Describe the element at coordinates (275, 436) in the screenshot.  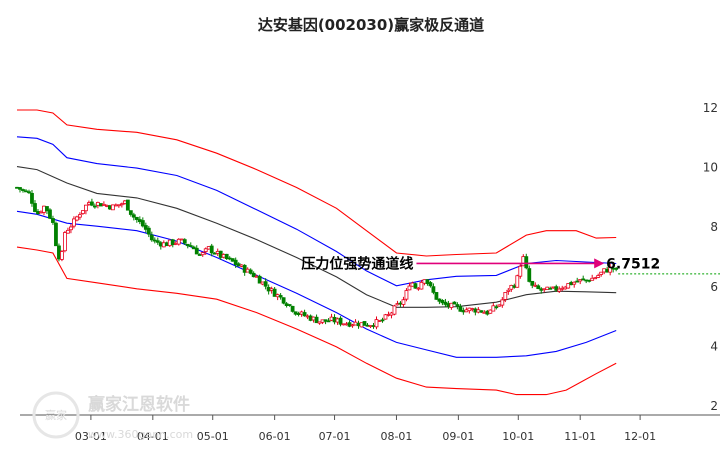
I see `x-tick-label: 06-01` at that location.